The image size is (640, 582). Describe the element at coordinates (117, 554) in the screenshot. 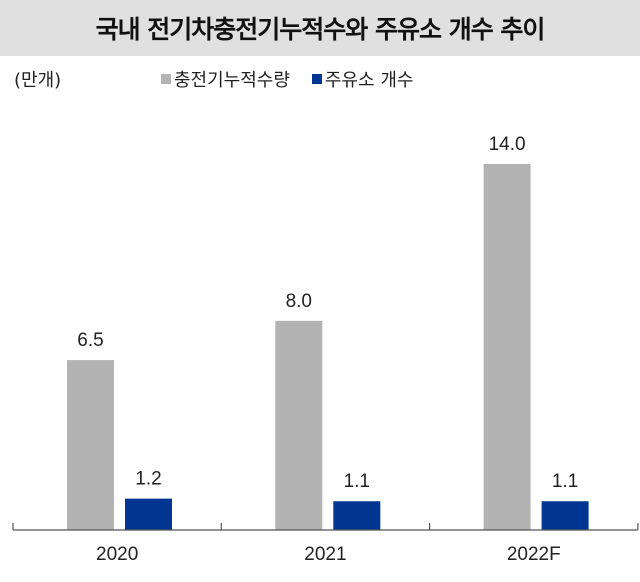

I see `x-tick-label: 2020` at that location.